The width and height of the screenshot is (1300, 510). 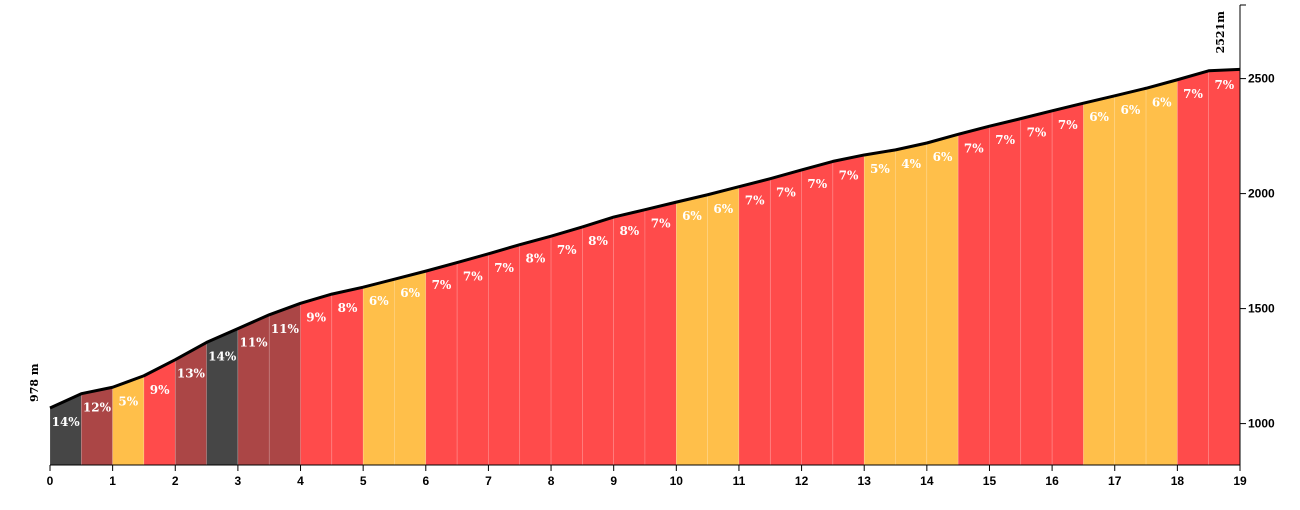 I want to click on x-tick-label: 12, so click(x=802, y=481).